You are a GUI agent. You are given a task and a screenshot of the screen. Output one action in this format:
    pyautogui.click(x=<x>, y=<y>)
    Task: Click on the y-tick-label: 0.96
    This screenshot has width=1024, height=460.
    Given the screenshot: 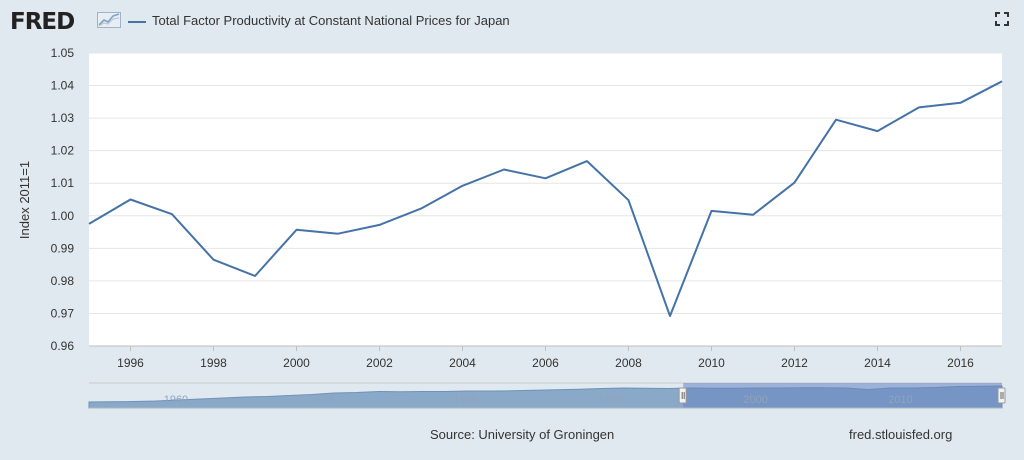 What is the action you would take?
    pyautogui.click(x=63, y=346)
    